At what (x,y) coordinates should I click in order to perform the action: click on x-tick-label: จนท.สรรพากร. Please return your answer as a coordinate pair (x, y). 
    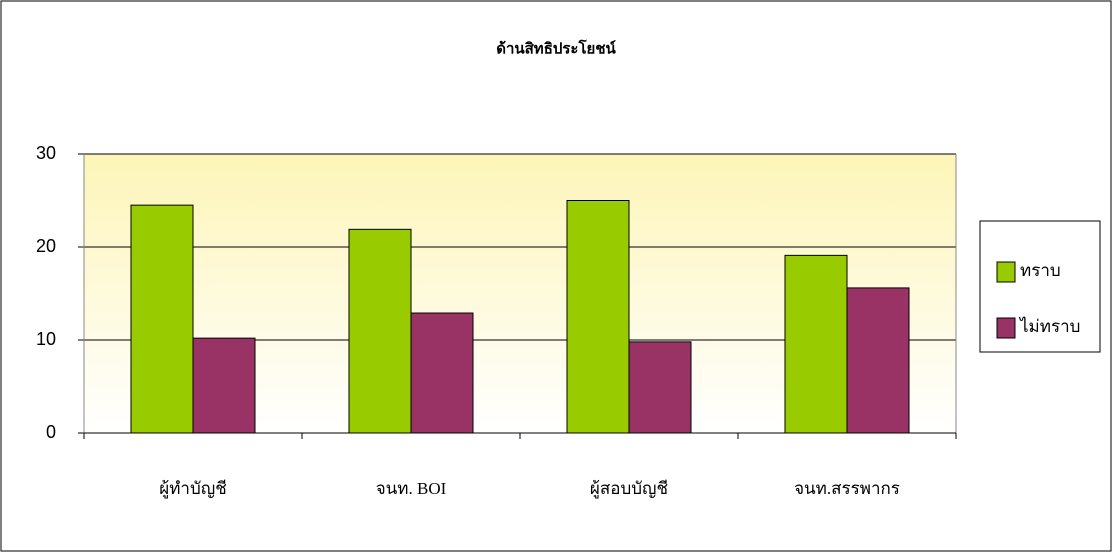
    Looking at the image, I should click on (847, 488).